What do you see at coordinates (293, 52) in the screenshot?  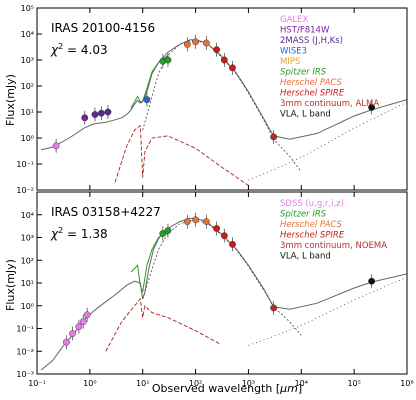 I see `legend-entry: WISE3` at bounding box center [293, 52].